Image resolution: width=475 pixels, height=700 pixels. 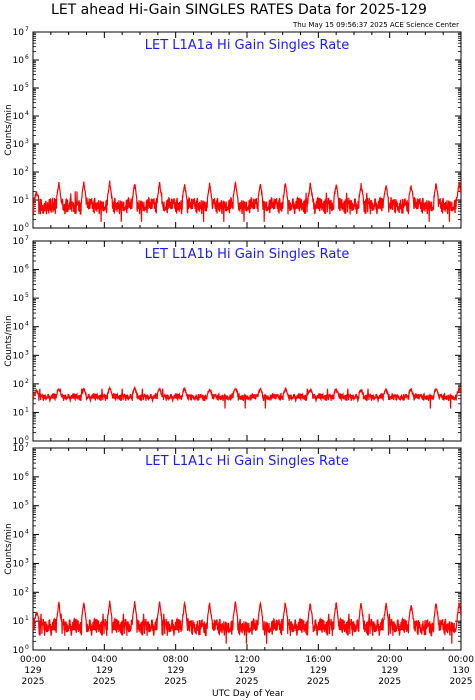 I want to click on x-tick-time: 04:00, so click(x=104, y=660).